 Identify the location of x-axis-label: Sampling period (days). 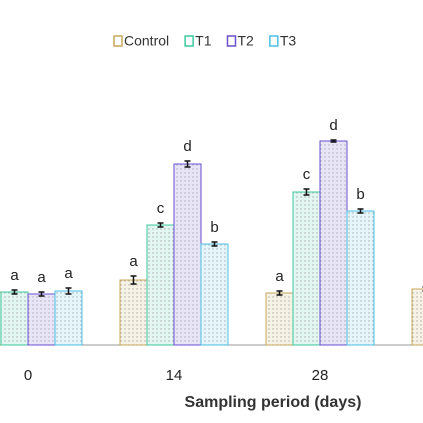
(273, 402).